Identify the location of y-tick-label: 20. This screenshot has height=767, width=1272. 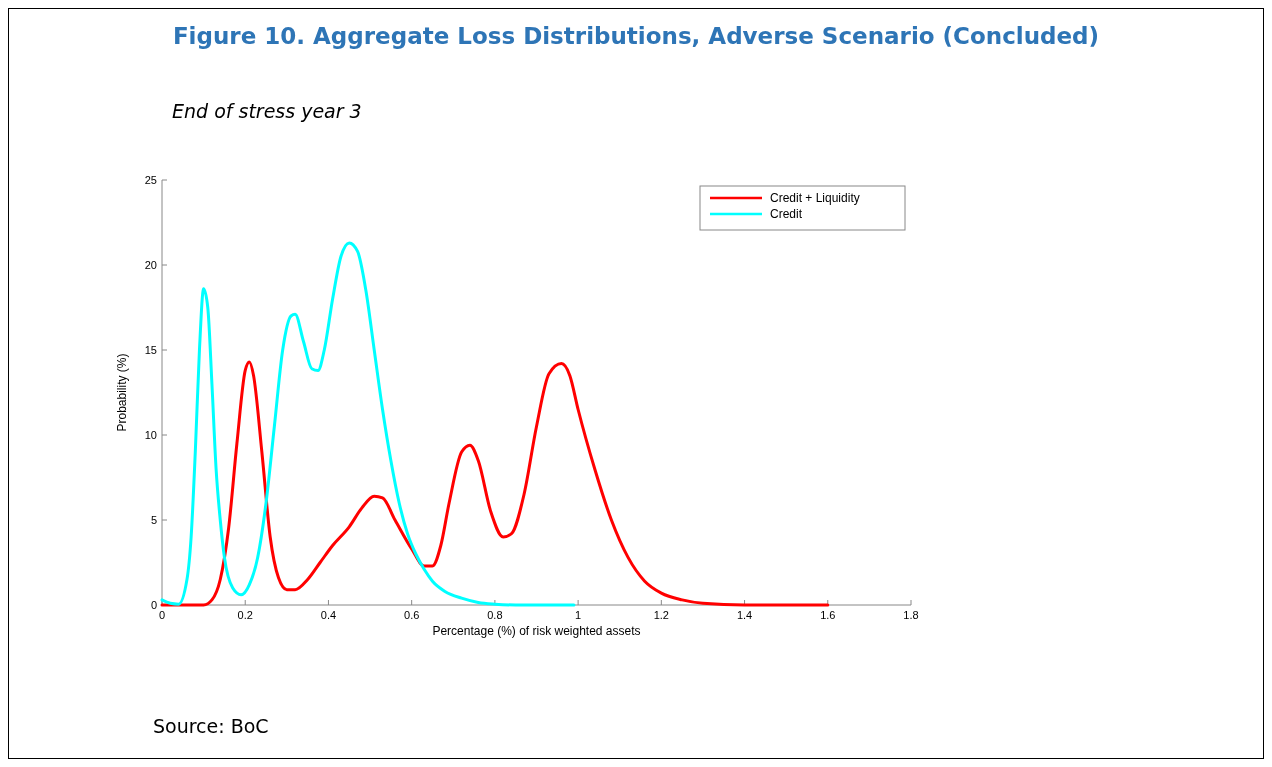
(150, 265).